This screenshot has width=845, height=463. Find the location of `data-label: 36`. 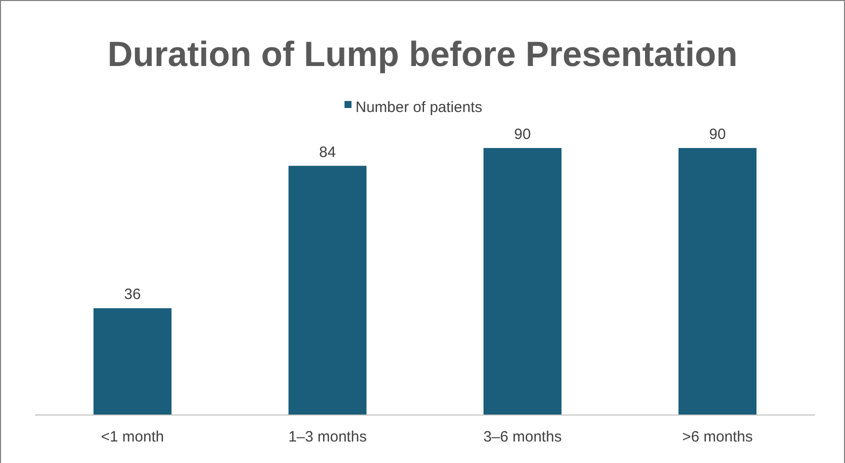

data-label: 36 is located at coordinates (132, 295).